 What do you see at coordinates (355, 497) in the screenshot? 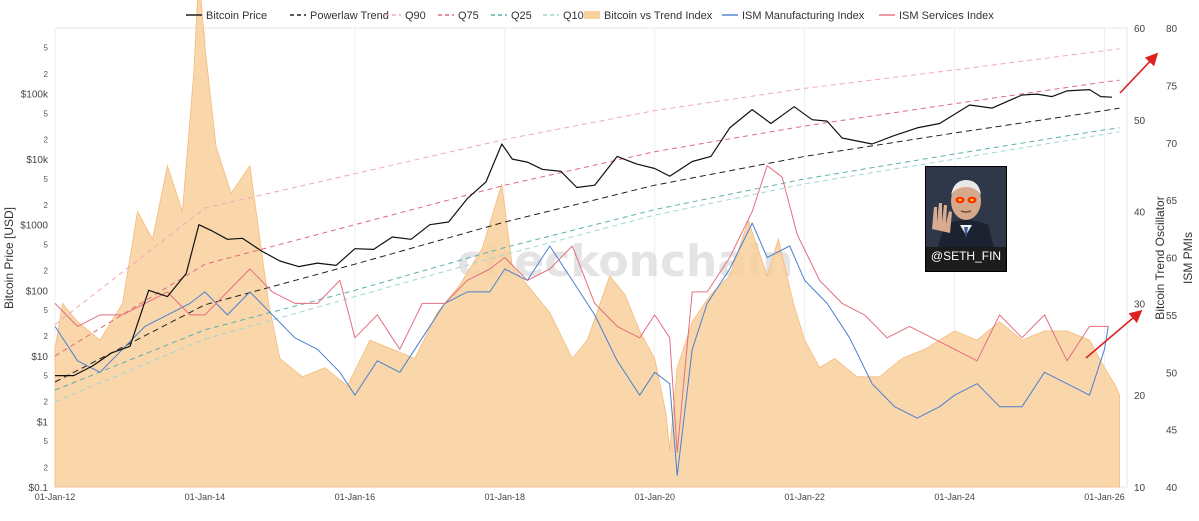
I see `x-tick-label: 01-Jan-16` at bounding box center [355, 497].